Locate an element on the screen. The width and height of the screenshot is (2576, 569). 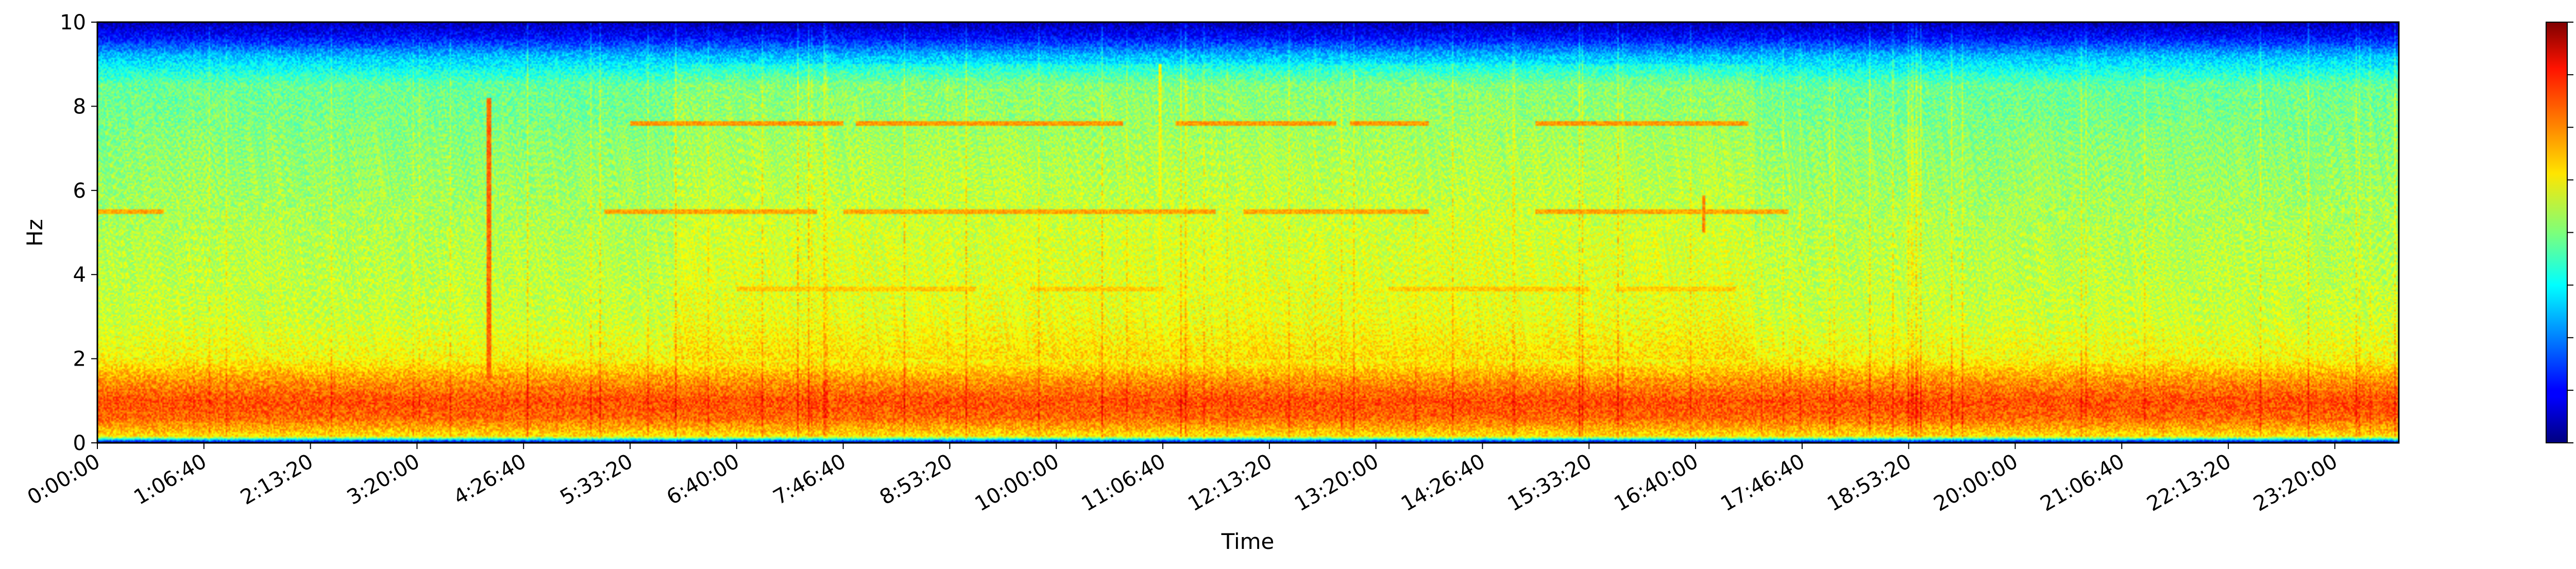
x-tick-label: 17:46:40 is located at coordinates (1763, 483).